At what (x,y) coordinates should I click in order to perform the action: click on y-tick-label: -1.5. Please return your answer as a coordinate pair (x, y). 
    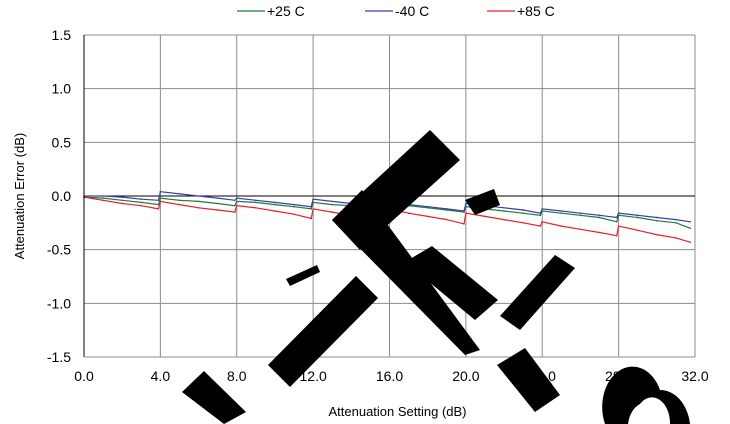
    Looking at the image, I should click on (59, 357).